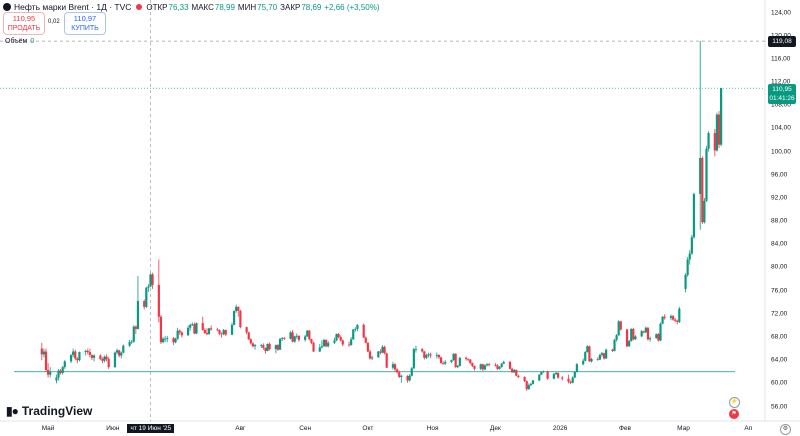  Describe the element at coordinates (178, 7) in the screenshot. I see `ohlc-open-value: 76,33` at that location.